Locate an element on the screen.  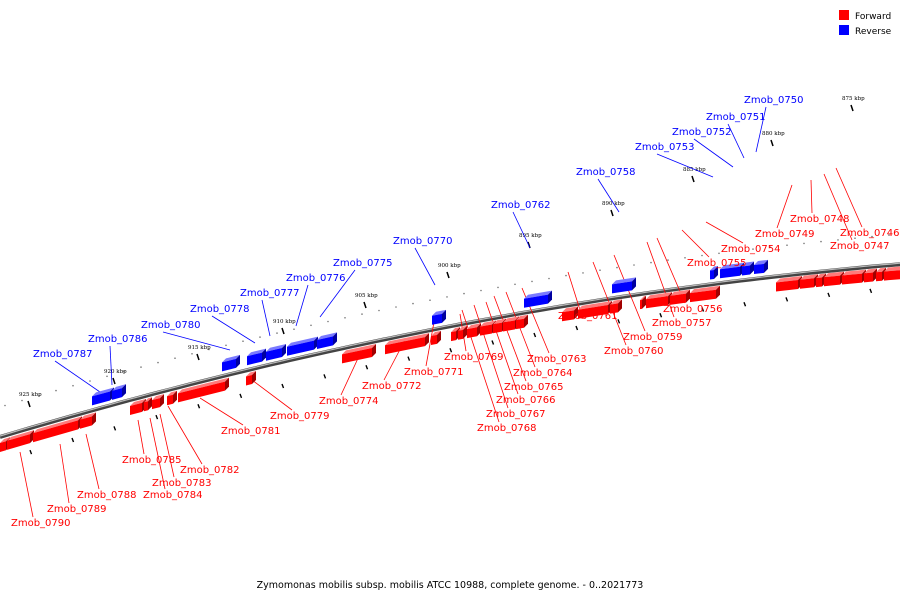
gene-label-zmob-0750: Zmob_0750 is located at coordinates (774, 100).